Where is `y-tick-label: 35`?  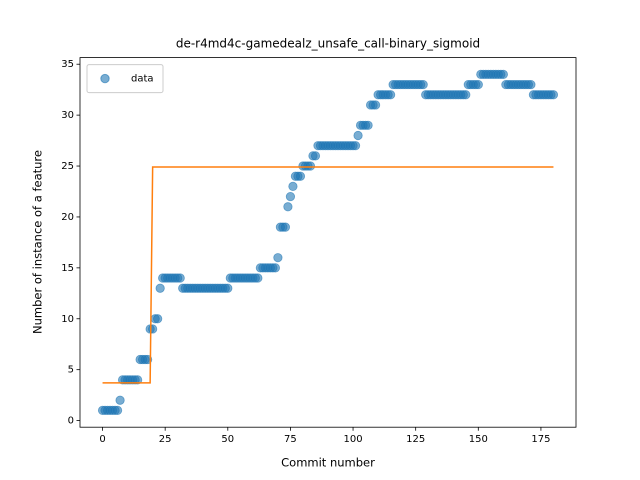 y-tick-label: 35 is located at coordinates (67, 64).